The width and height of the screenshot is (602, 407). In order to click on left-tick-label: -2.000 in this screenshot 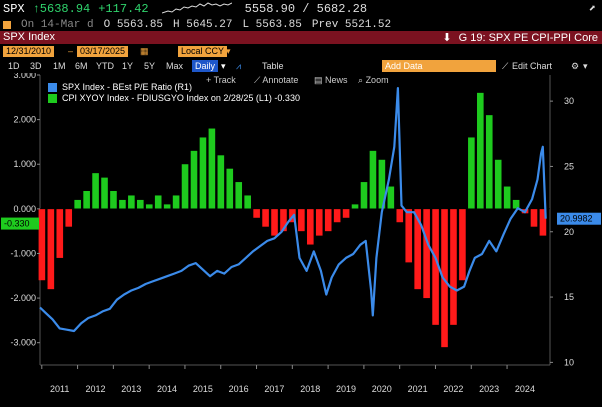, I will do `click(23, 298)`.